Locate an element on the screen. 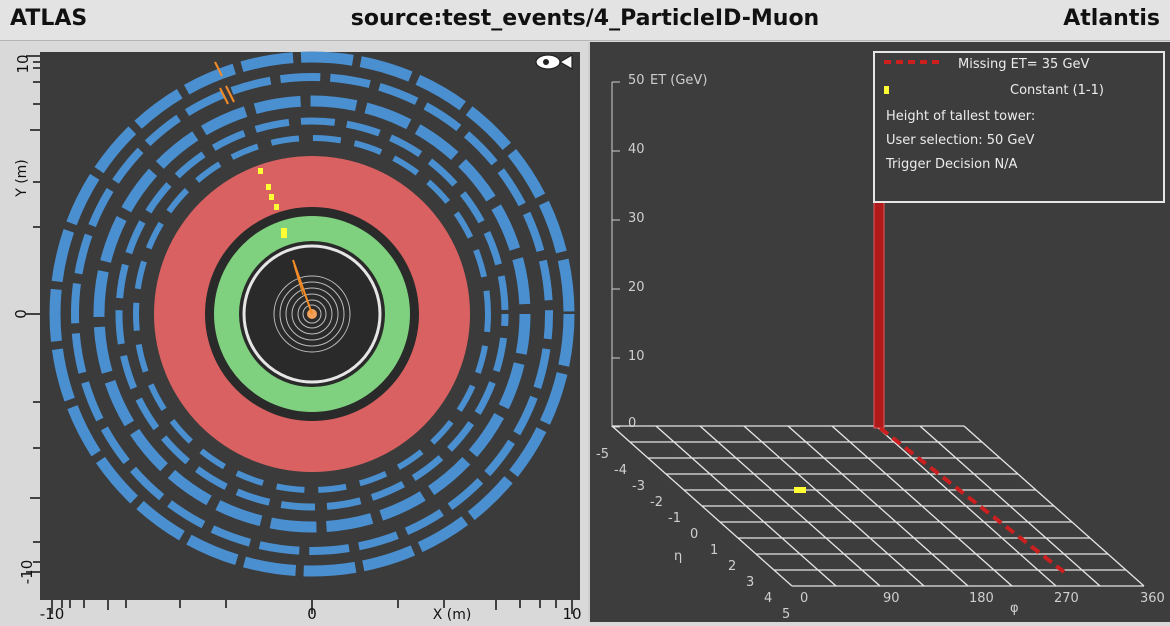  source-title: source:test_events/4_ParticleID-Muon is located at coordinates (585, 18).